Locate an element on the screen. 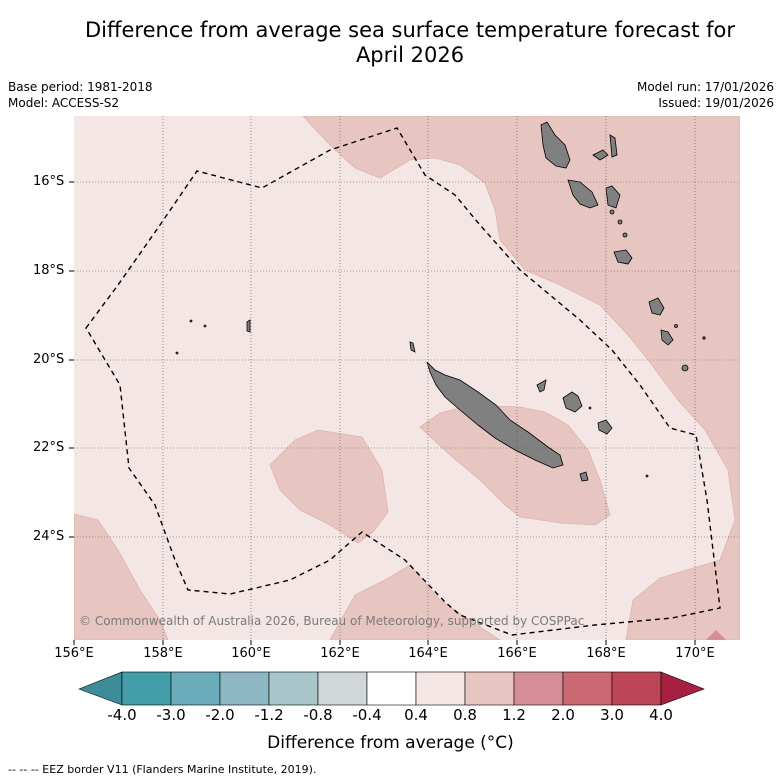 The height and width of the screenshot is (781, 781). colorbar-tick: 4.0 is located at coordinates (661, 715).